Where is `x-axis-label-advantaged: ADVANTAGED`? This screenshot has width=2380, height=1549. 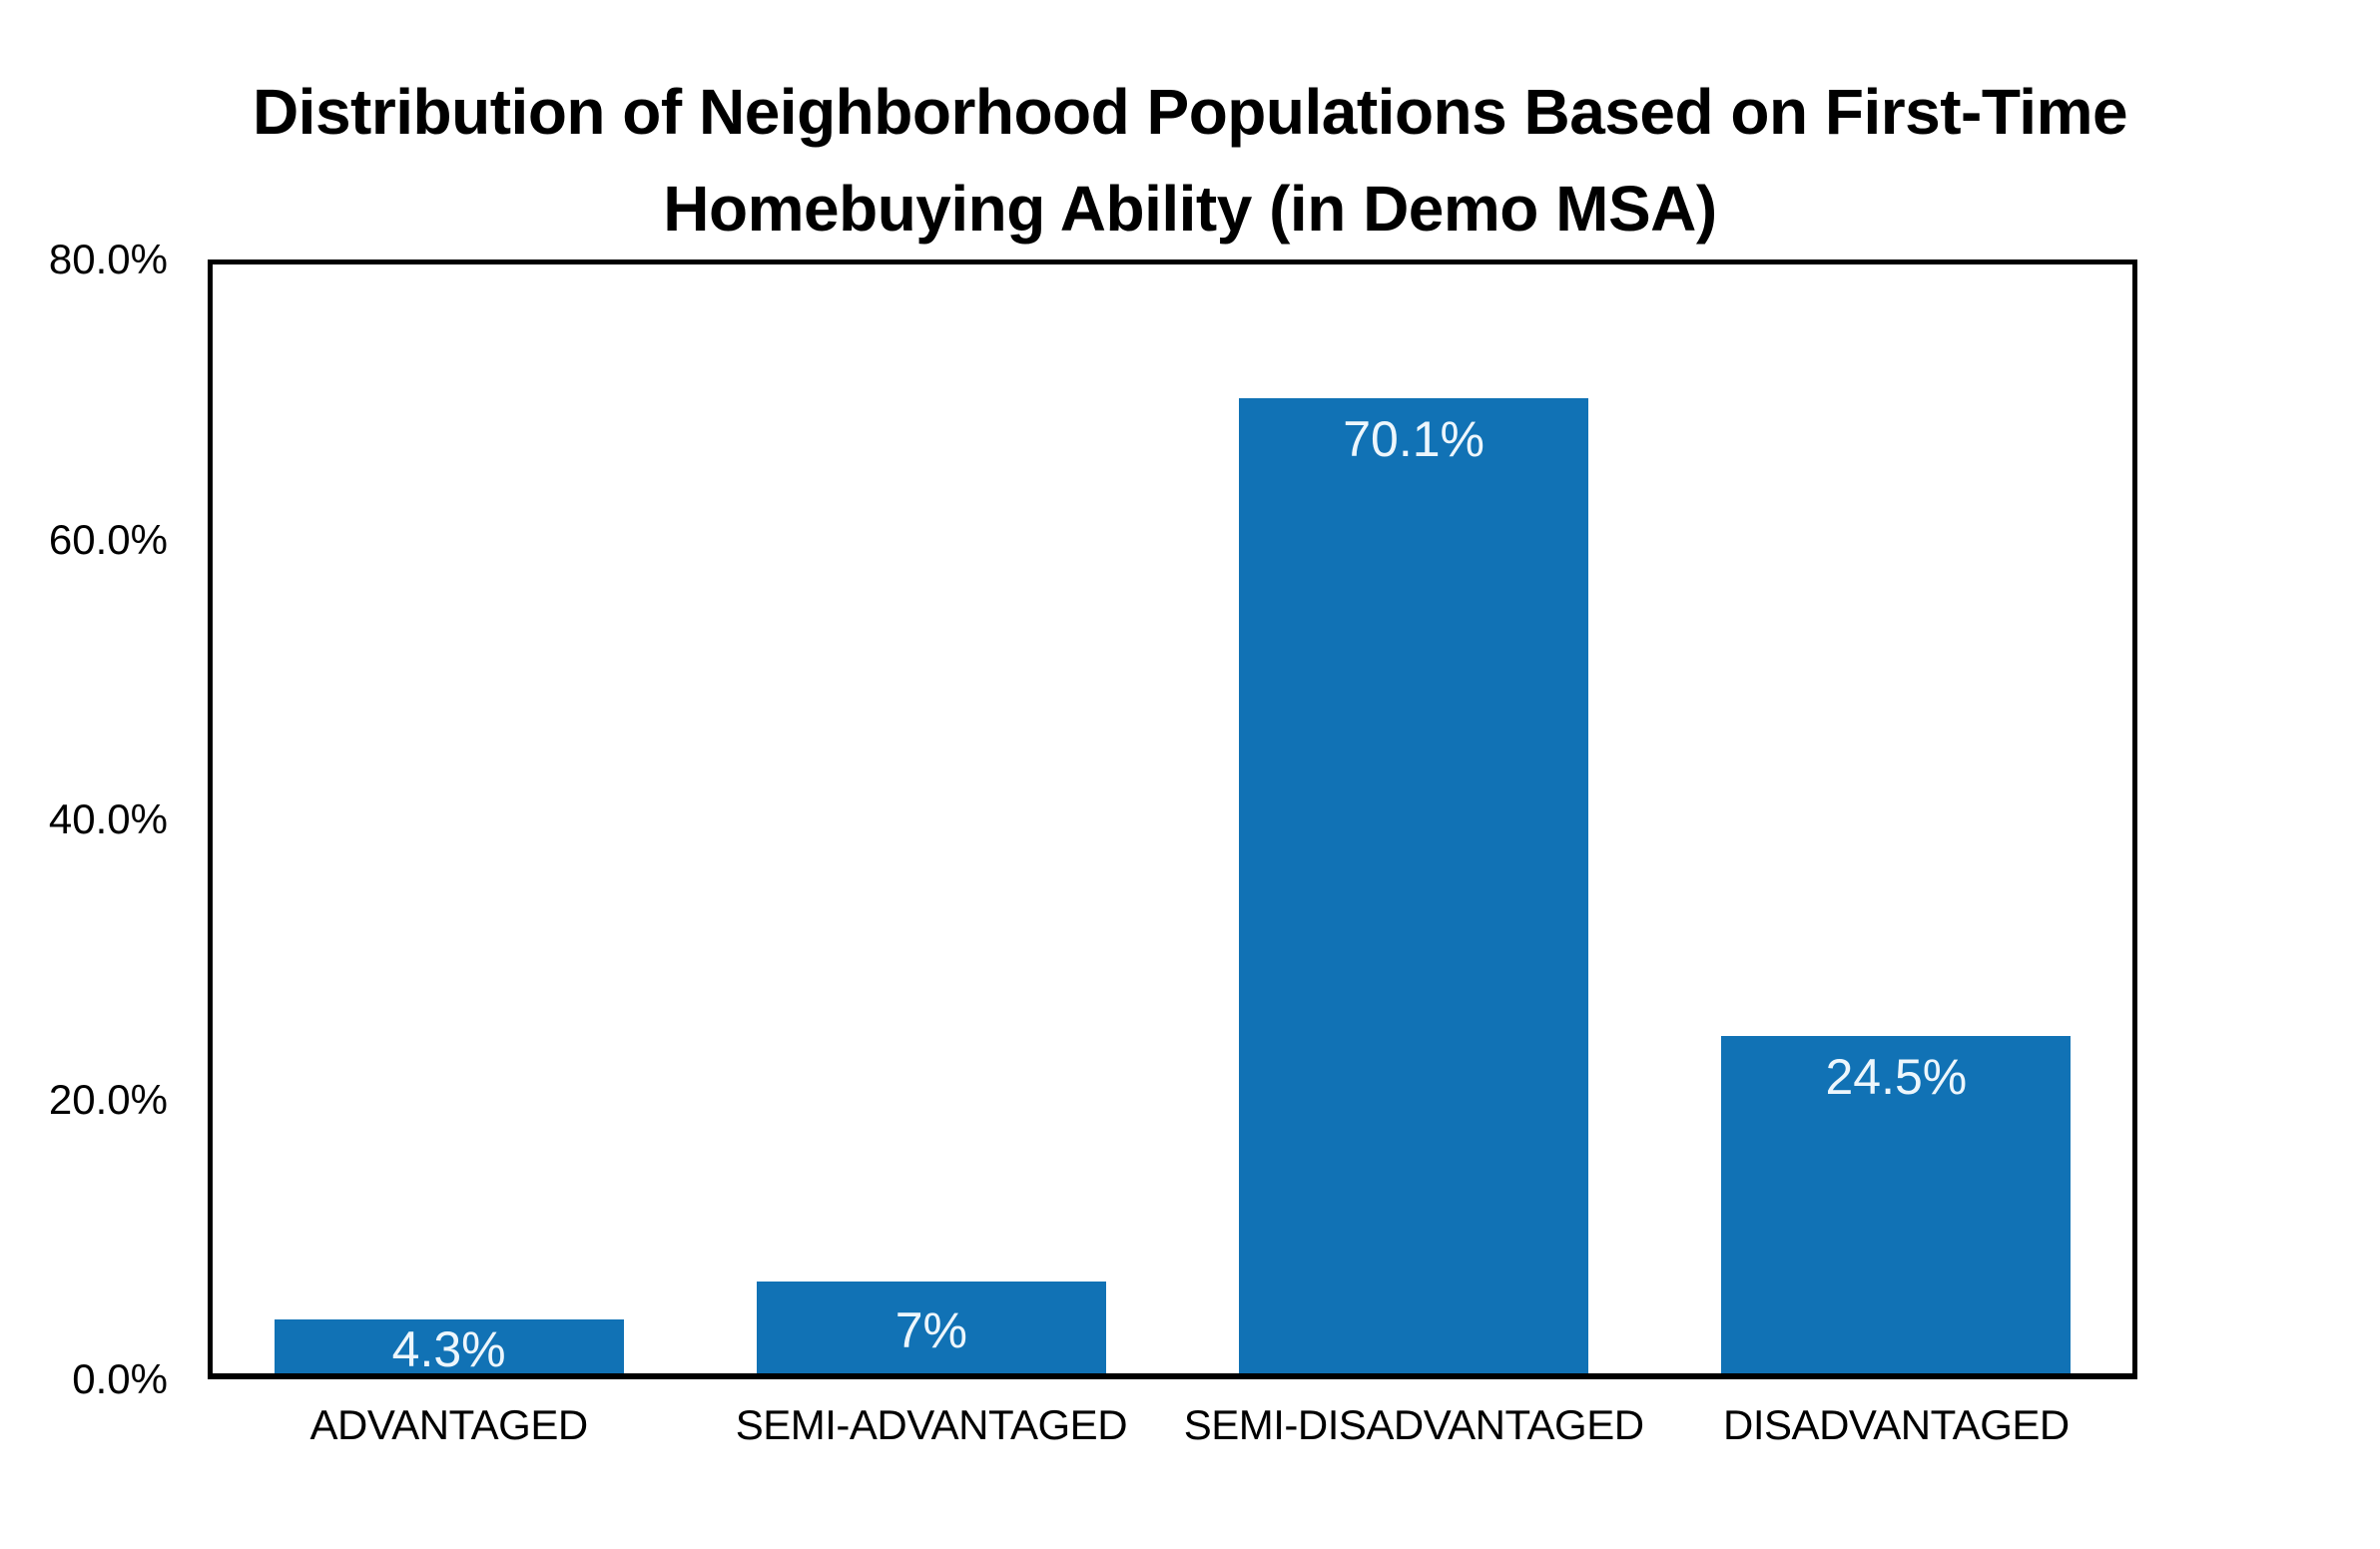
x-axis-label-advantaged: ADVANTAGED is located at coordinates (449, 1424).